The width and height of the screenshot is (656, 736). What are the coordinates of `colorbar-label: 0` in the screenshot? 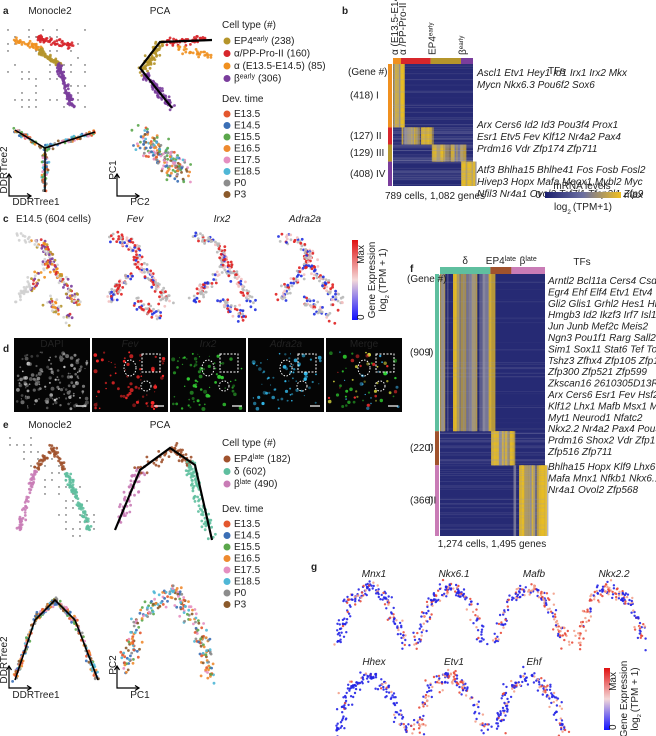 It's located at (613, 727).